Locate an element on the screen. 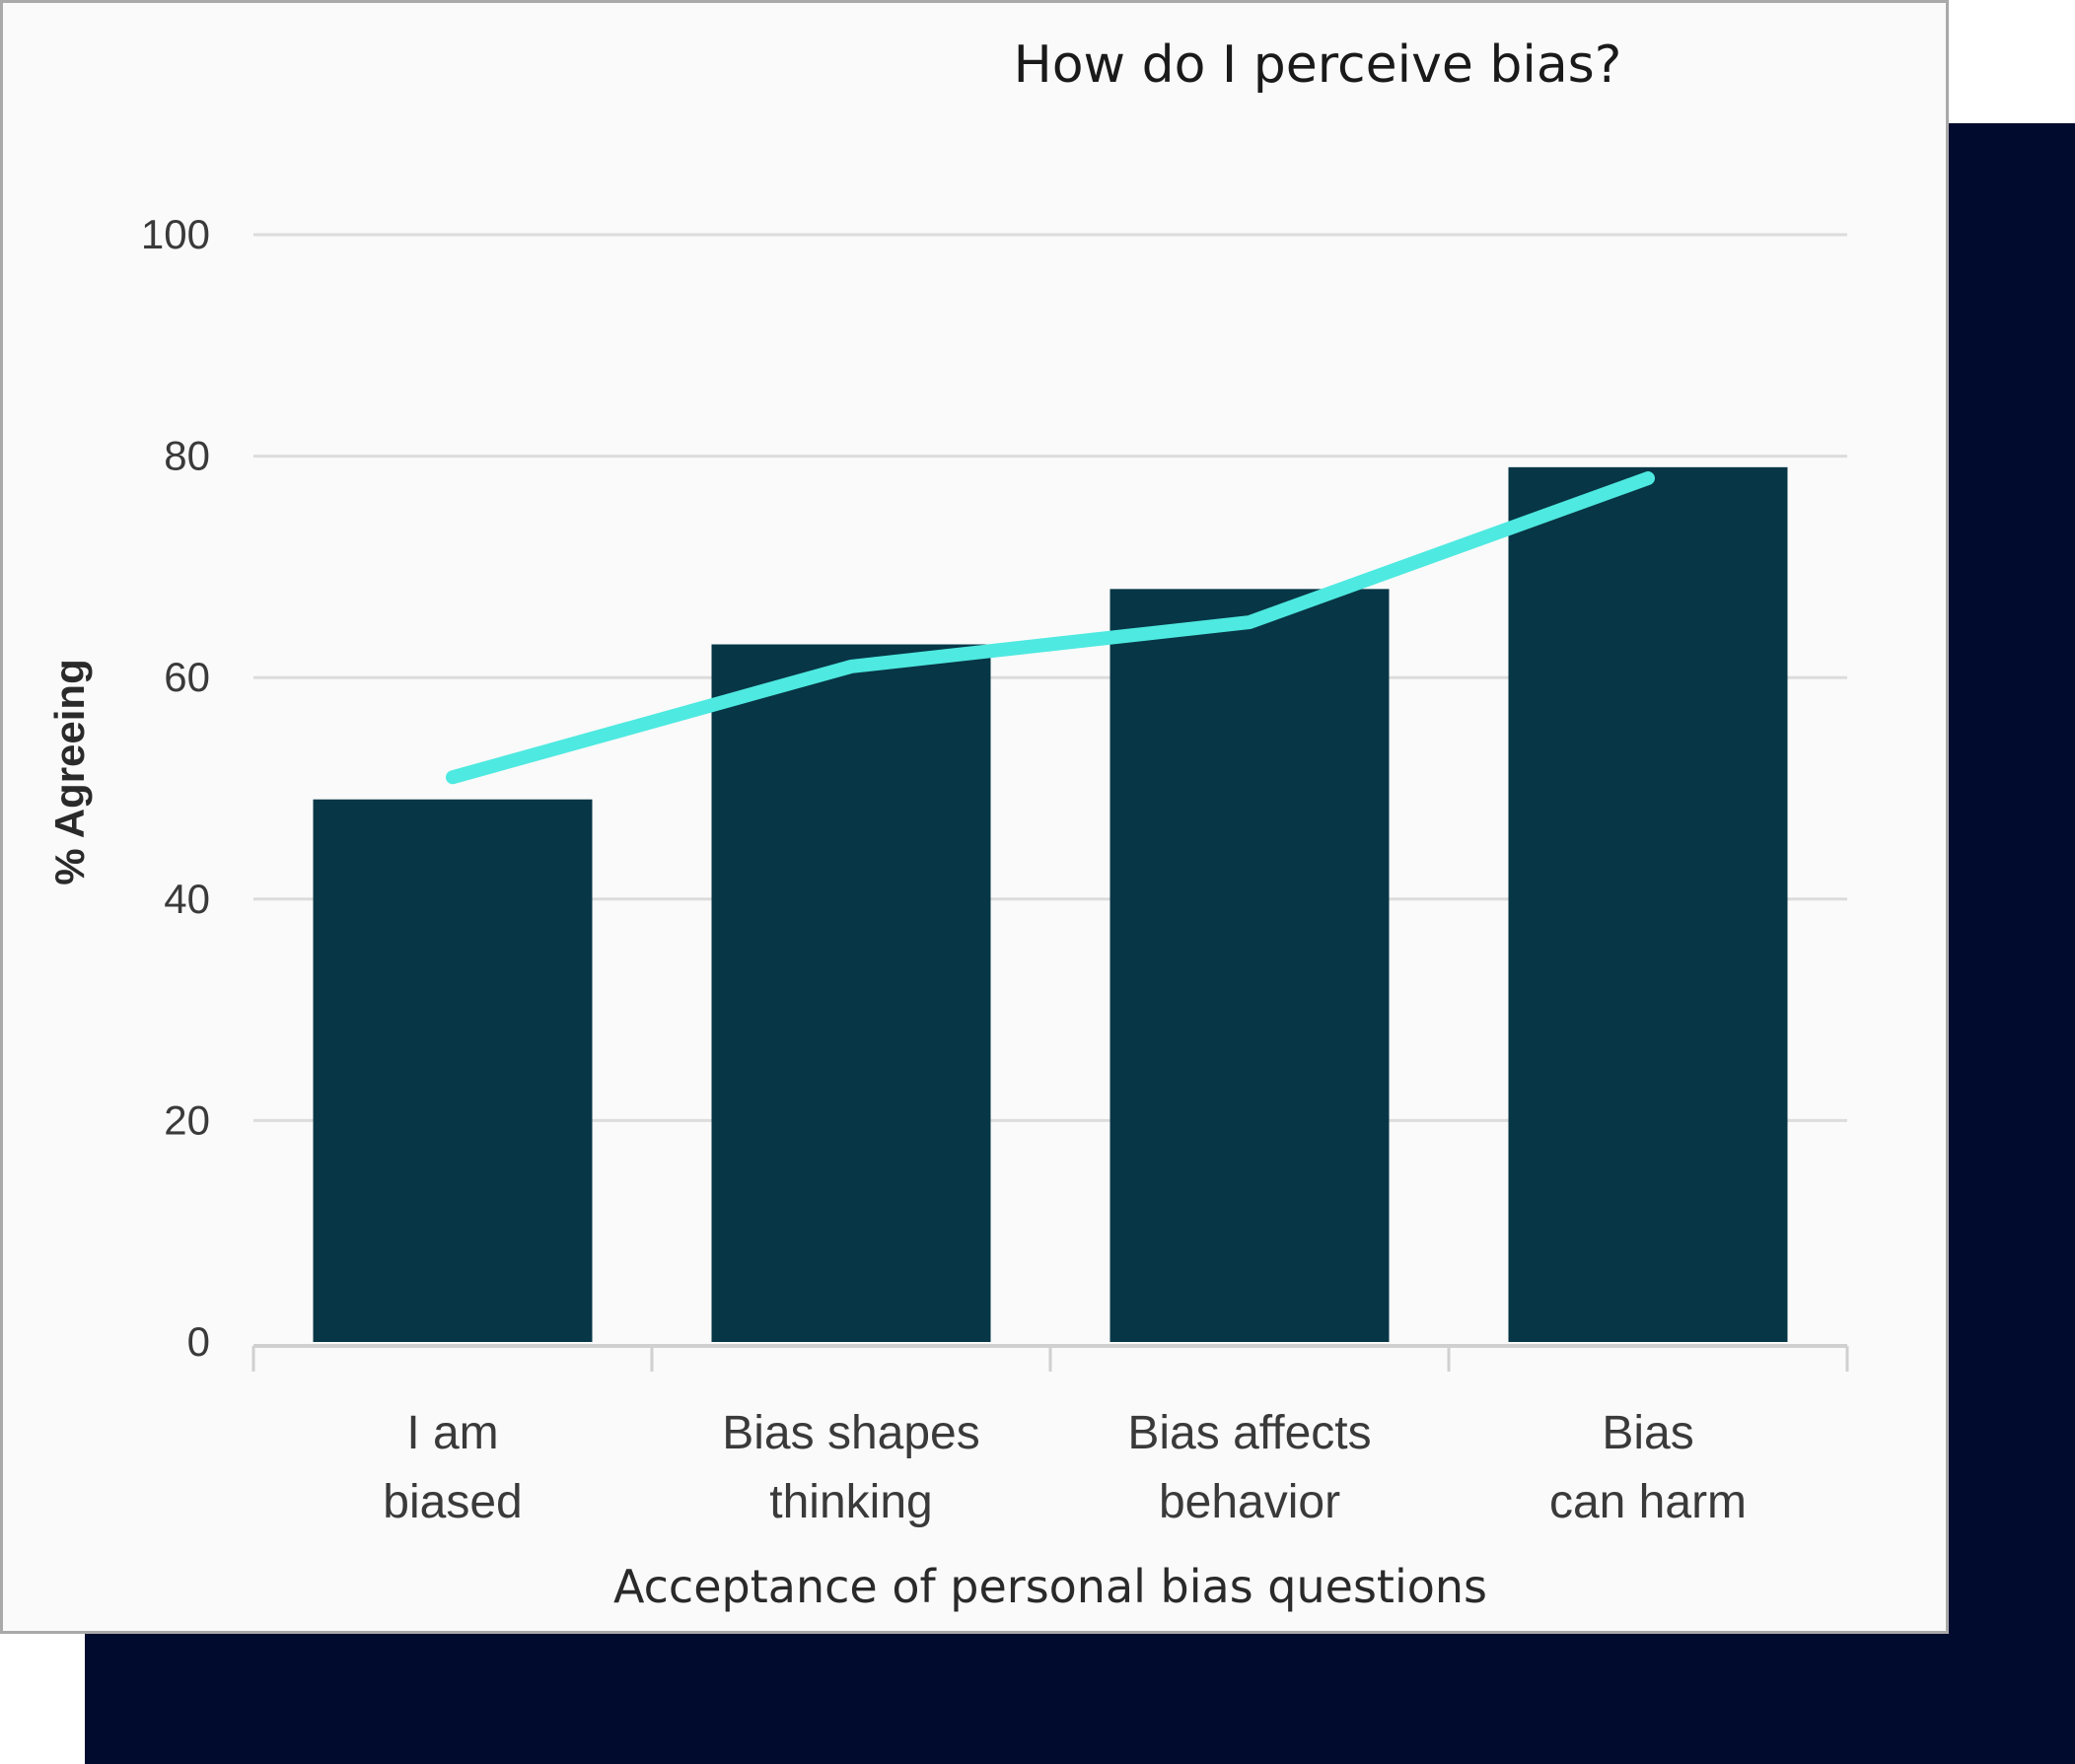  category-label-1-line-2: biased is located at coordinates (452, 1502).